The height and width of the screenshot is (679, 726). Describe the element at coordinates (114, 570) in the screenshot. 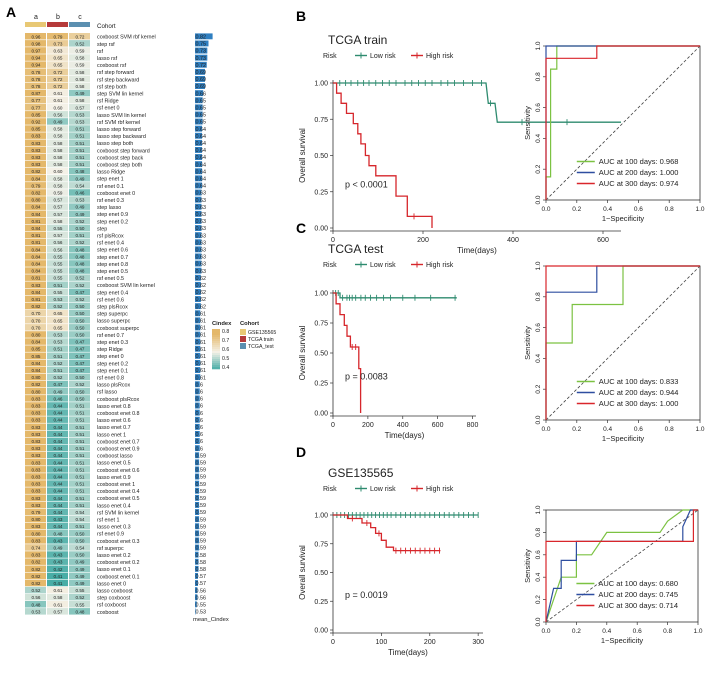

I see `model-name: lasso enet 0.1` at that location.